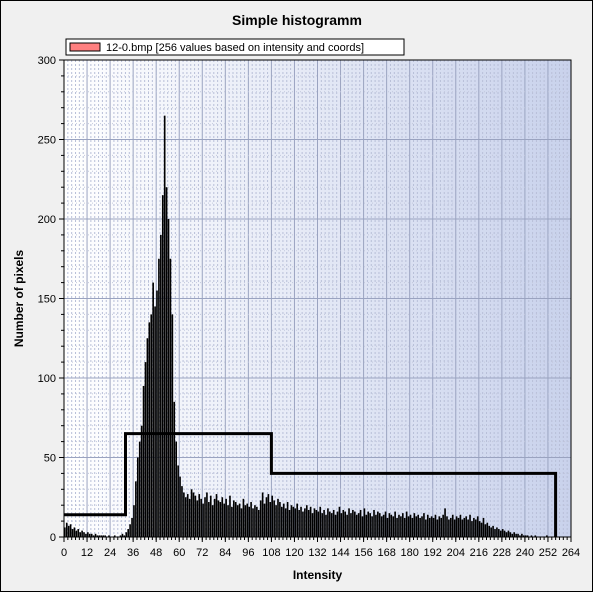 The width and height of the screenshot is (593, 592). Describe the element at coordinates (47, 61) in the screenshot. I see `y-tick-label: 300` at that location.